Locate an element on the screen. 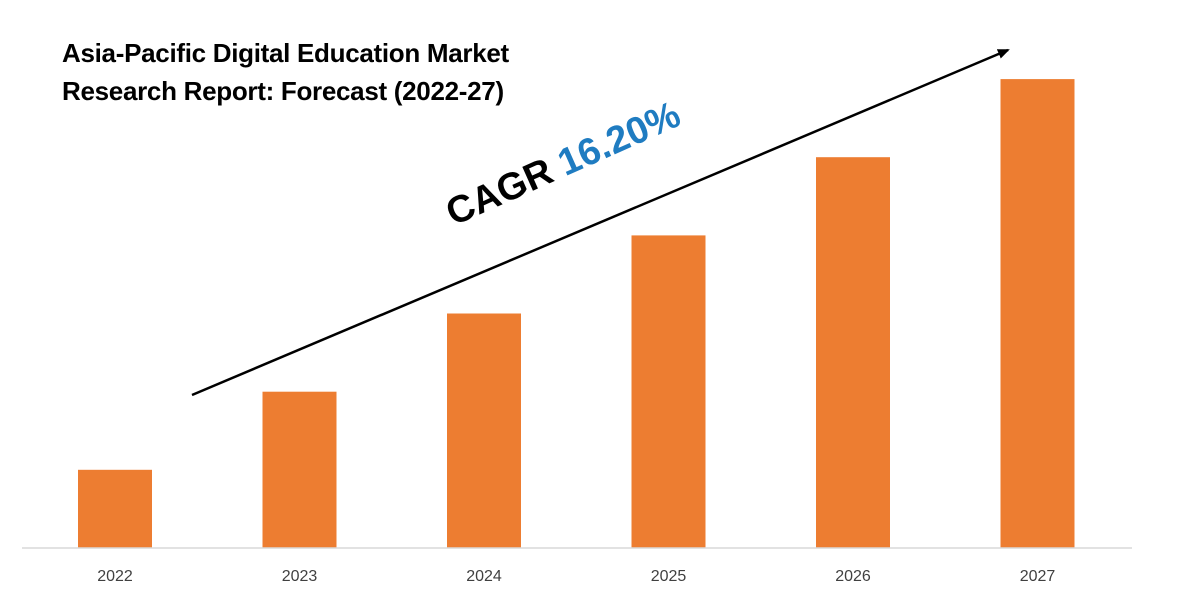  bar-2027 is located at coordinates (1037, 313).